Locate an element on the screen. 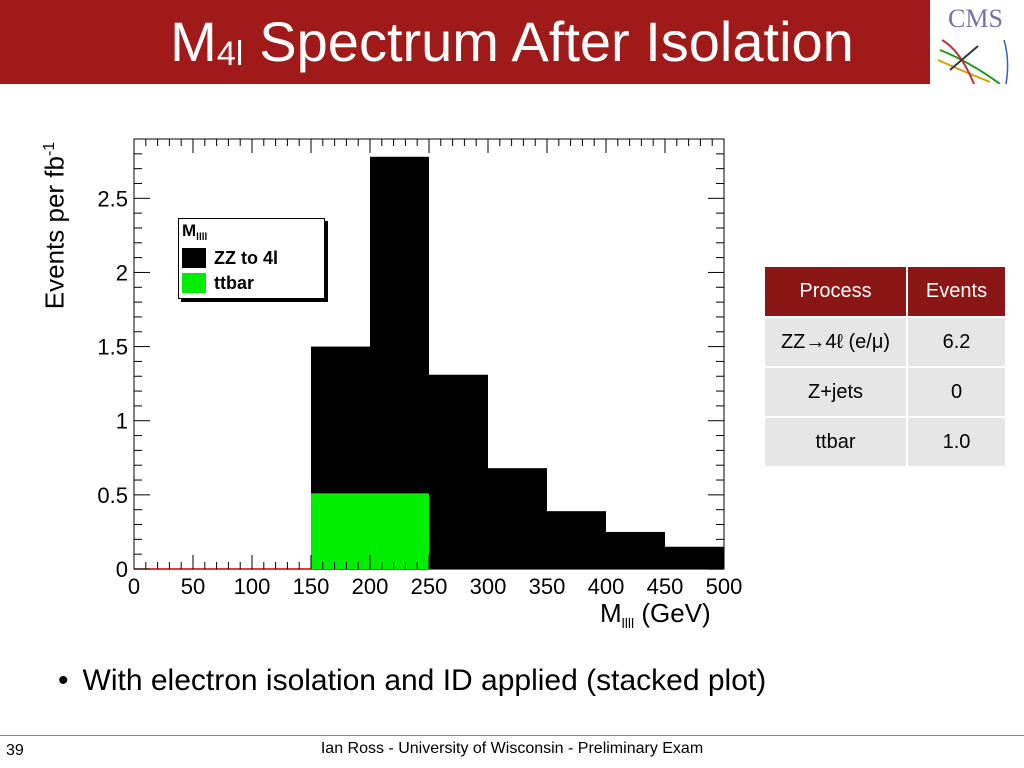  legend-label-zz: ZZ to 4l is located at coordinates (246, 257).